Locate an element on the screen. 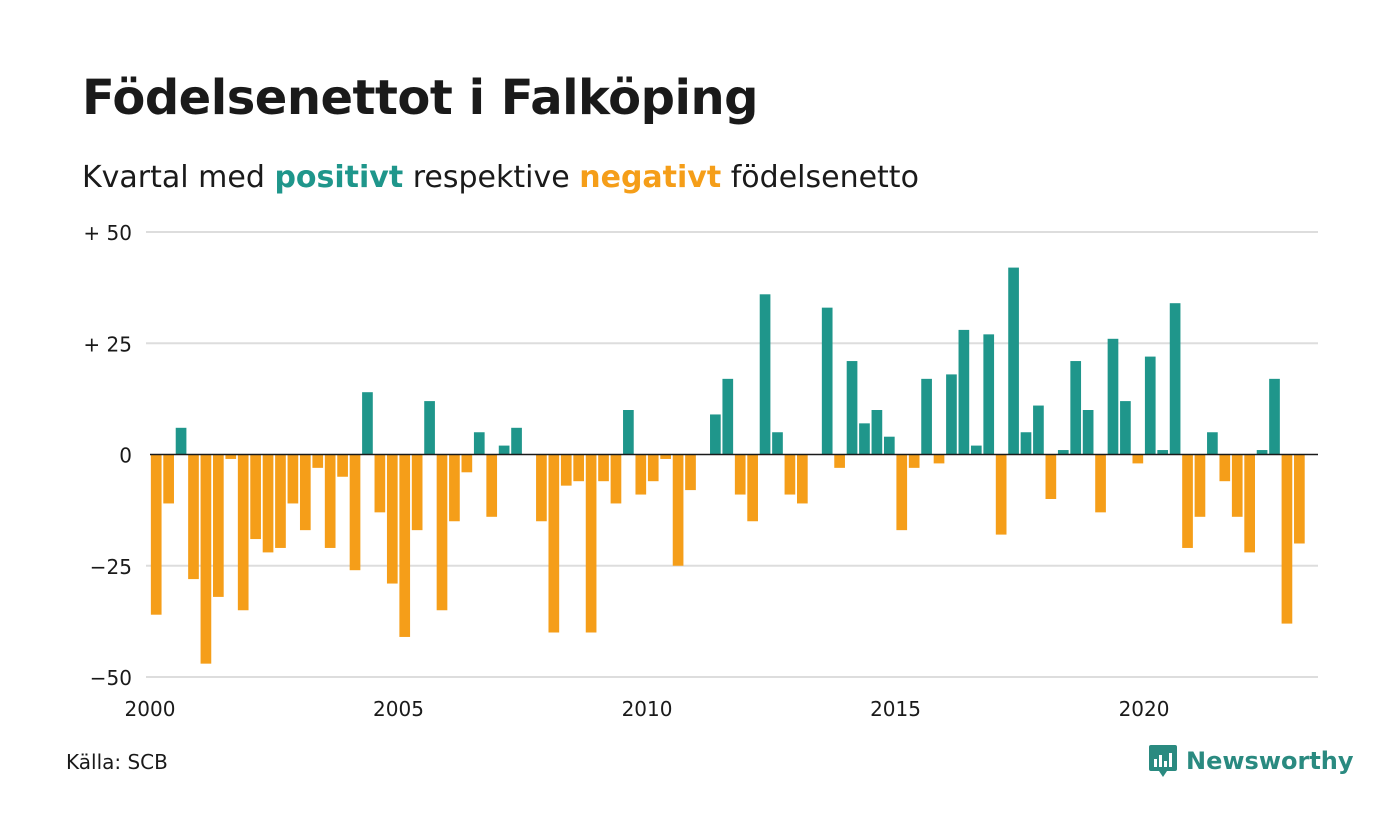 Image resolution: width=1400 pixels, height=840 pixels. brand-name: Newsworthy is located at coordinates (1270, 761).